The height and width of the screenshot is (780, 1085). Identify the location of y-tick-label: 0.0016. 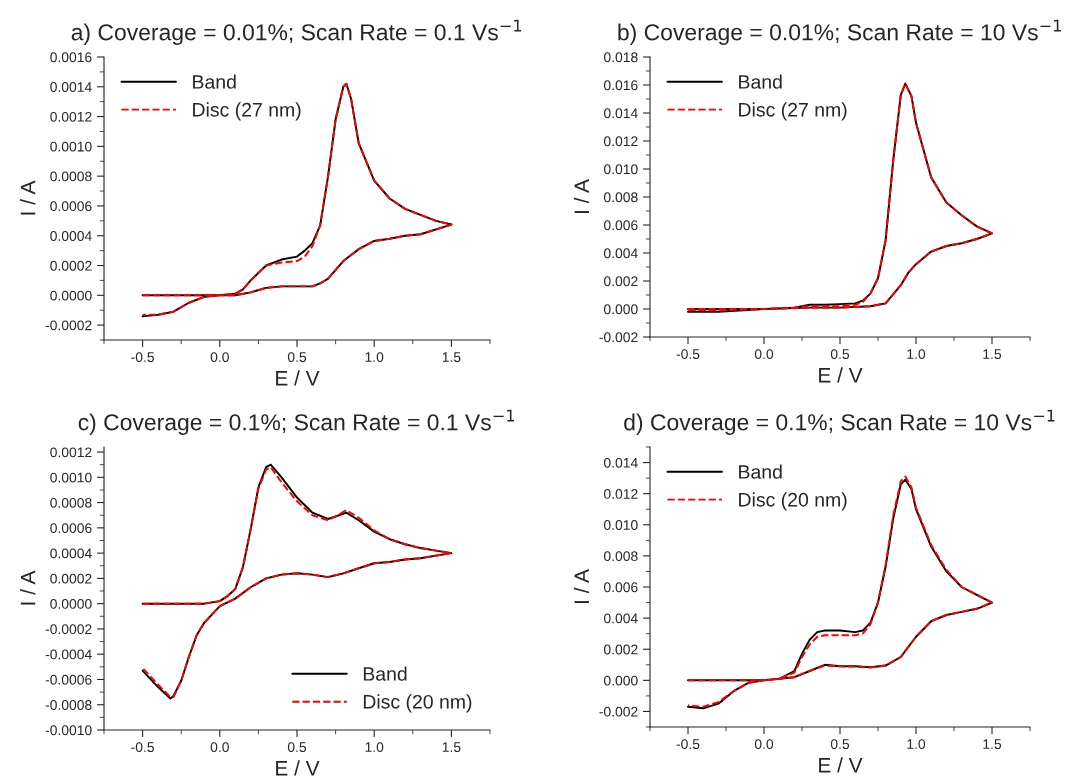
(71, 57).